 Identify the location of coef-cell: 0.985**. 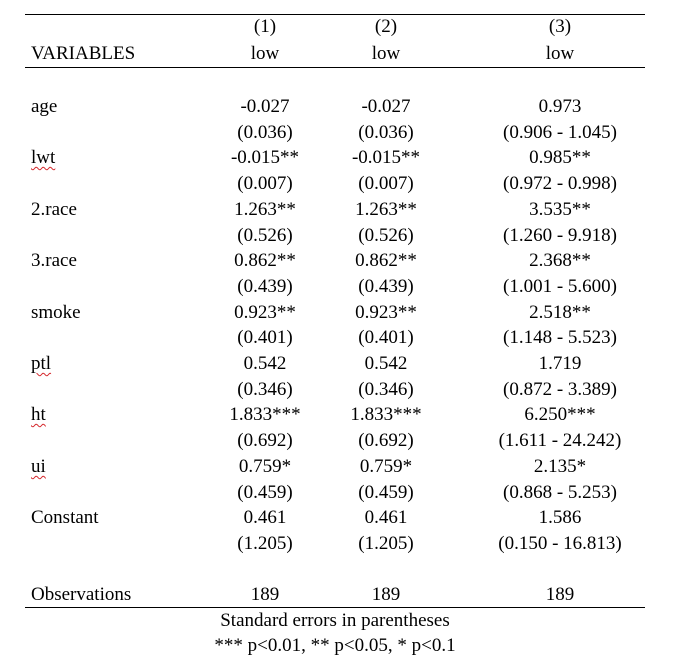
(560, 157).